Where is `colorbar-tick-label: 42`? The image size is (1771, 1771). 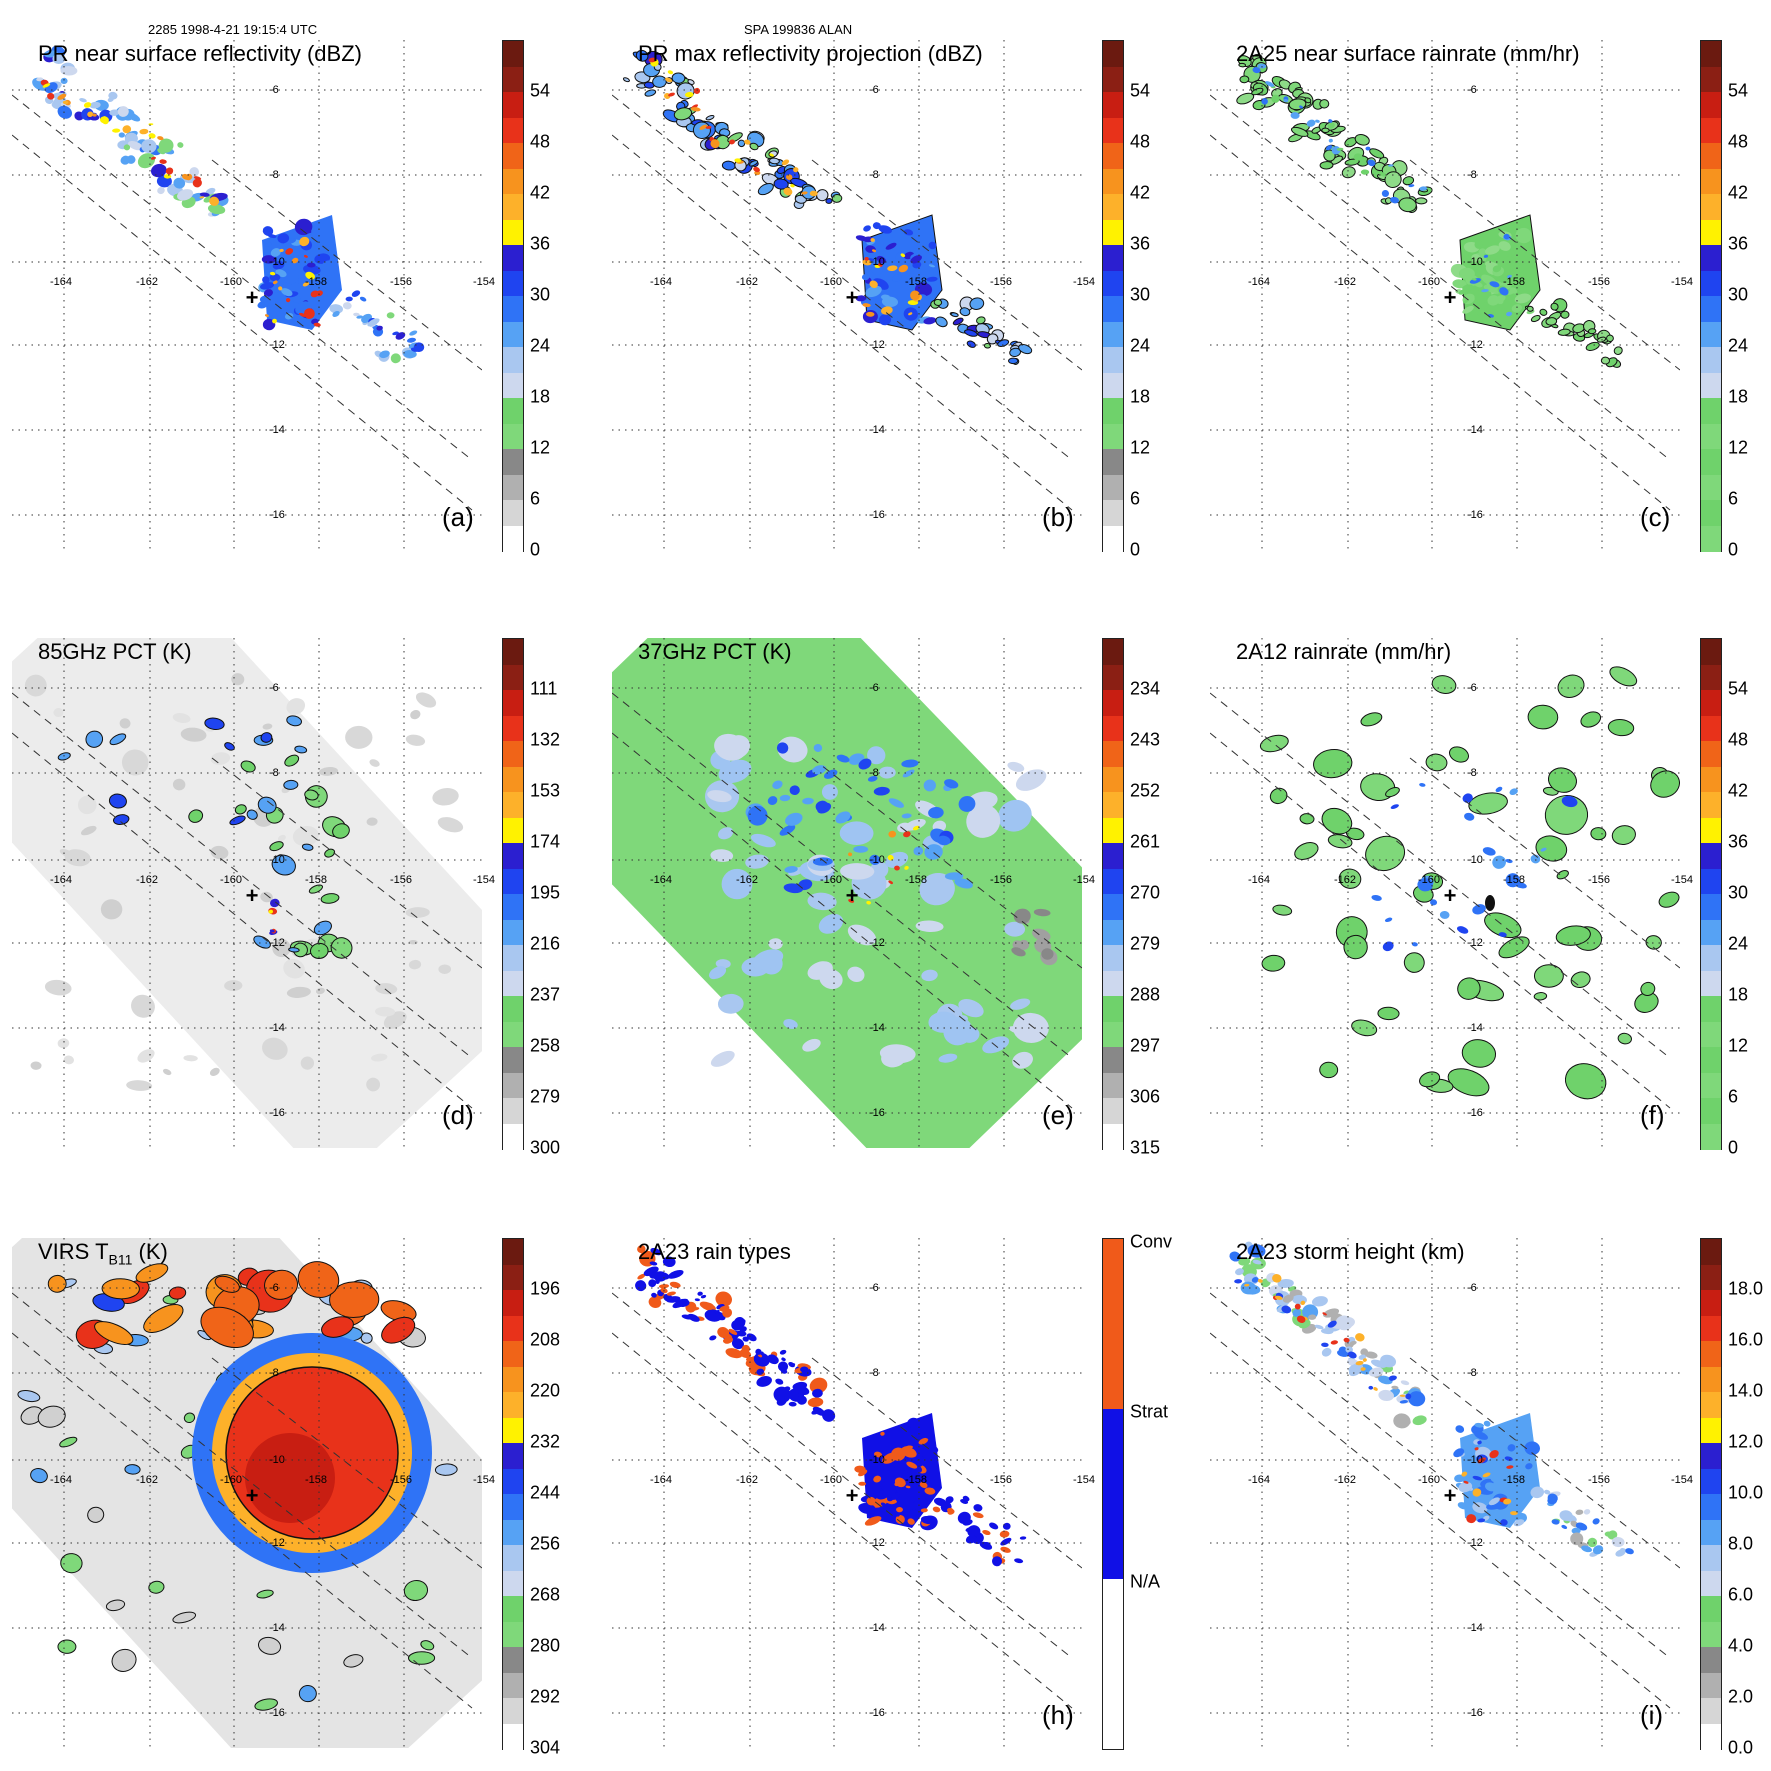
colorbar-tick-label: 42 is located at coordinates (1738, 192).